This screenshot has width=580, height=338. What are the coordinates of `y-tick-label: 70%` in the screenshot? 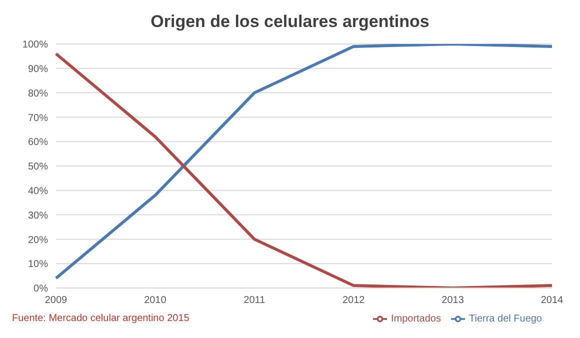 It's located at (38, 118).